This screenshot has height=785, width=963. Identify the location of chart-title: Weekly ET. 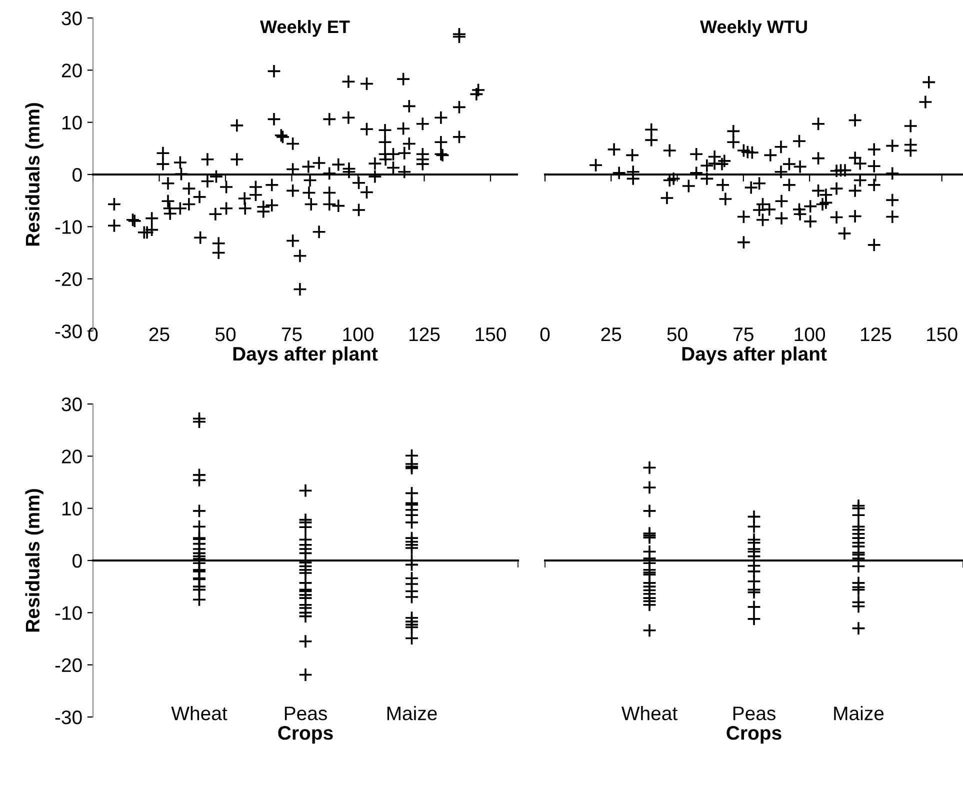
(305, 28).